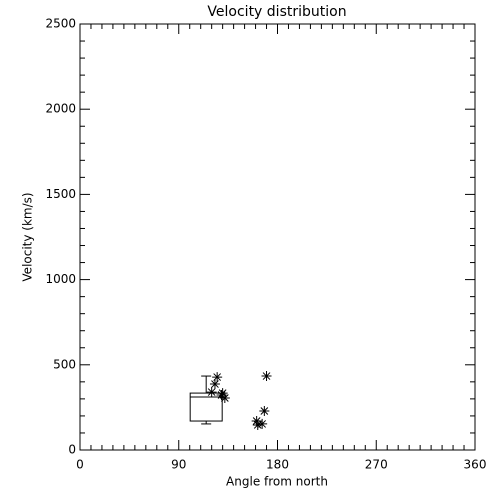 The image size is (500, 500). Describe the element at coordinates (475, 465) in the screenshot. I see `x-tick-label: 360` at that location.